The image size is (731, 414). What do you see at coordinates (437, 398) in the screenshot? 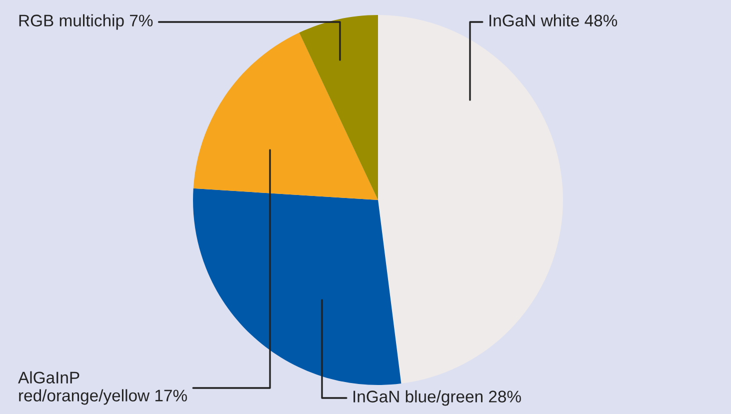
I see `slice-label: InGaN blue/green 28%` at bounding box center [437, 398].